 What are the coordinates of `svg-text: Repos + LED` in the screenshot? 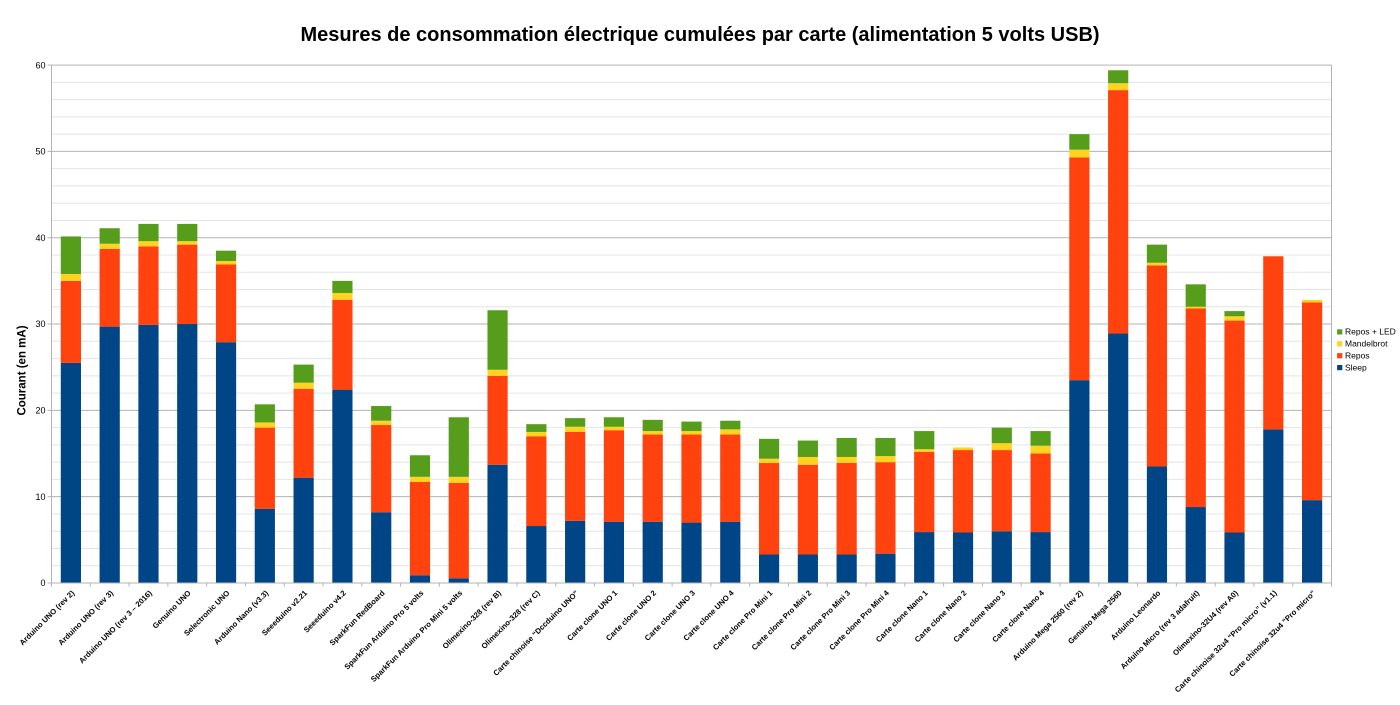 It's located at (1370, 332).